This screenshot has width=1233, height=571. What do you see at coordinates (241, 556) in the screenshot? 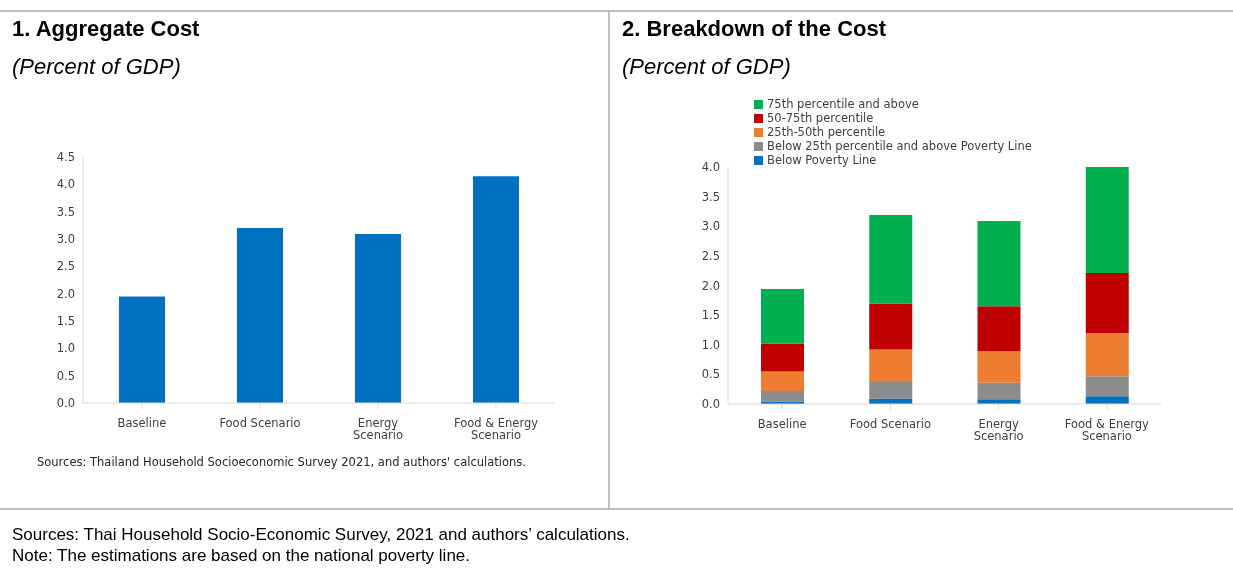
I see `text: Note: The estimations are based on the national poverty line.` at bounding box center [241, 556].